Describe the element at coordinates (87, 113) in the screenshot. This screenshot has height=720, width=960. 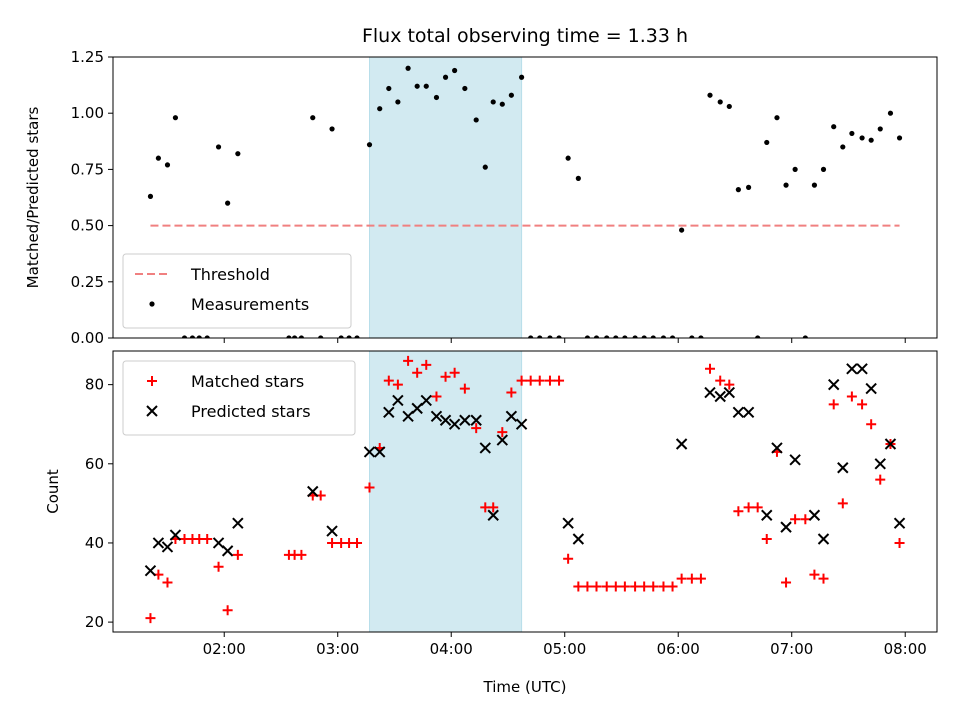
I see `y-tick-label: 1.00` at that location.